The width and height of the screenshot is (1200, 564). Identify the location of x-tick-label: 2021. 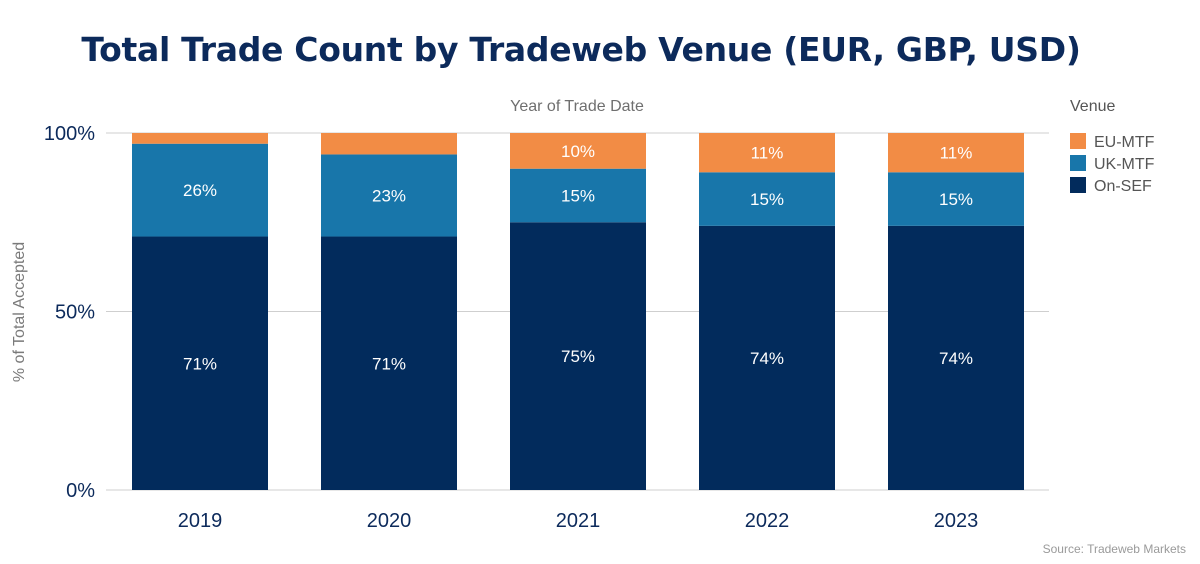
(578, 521).